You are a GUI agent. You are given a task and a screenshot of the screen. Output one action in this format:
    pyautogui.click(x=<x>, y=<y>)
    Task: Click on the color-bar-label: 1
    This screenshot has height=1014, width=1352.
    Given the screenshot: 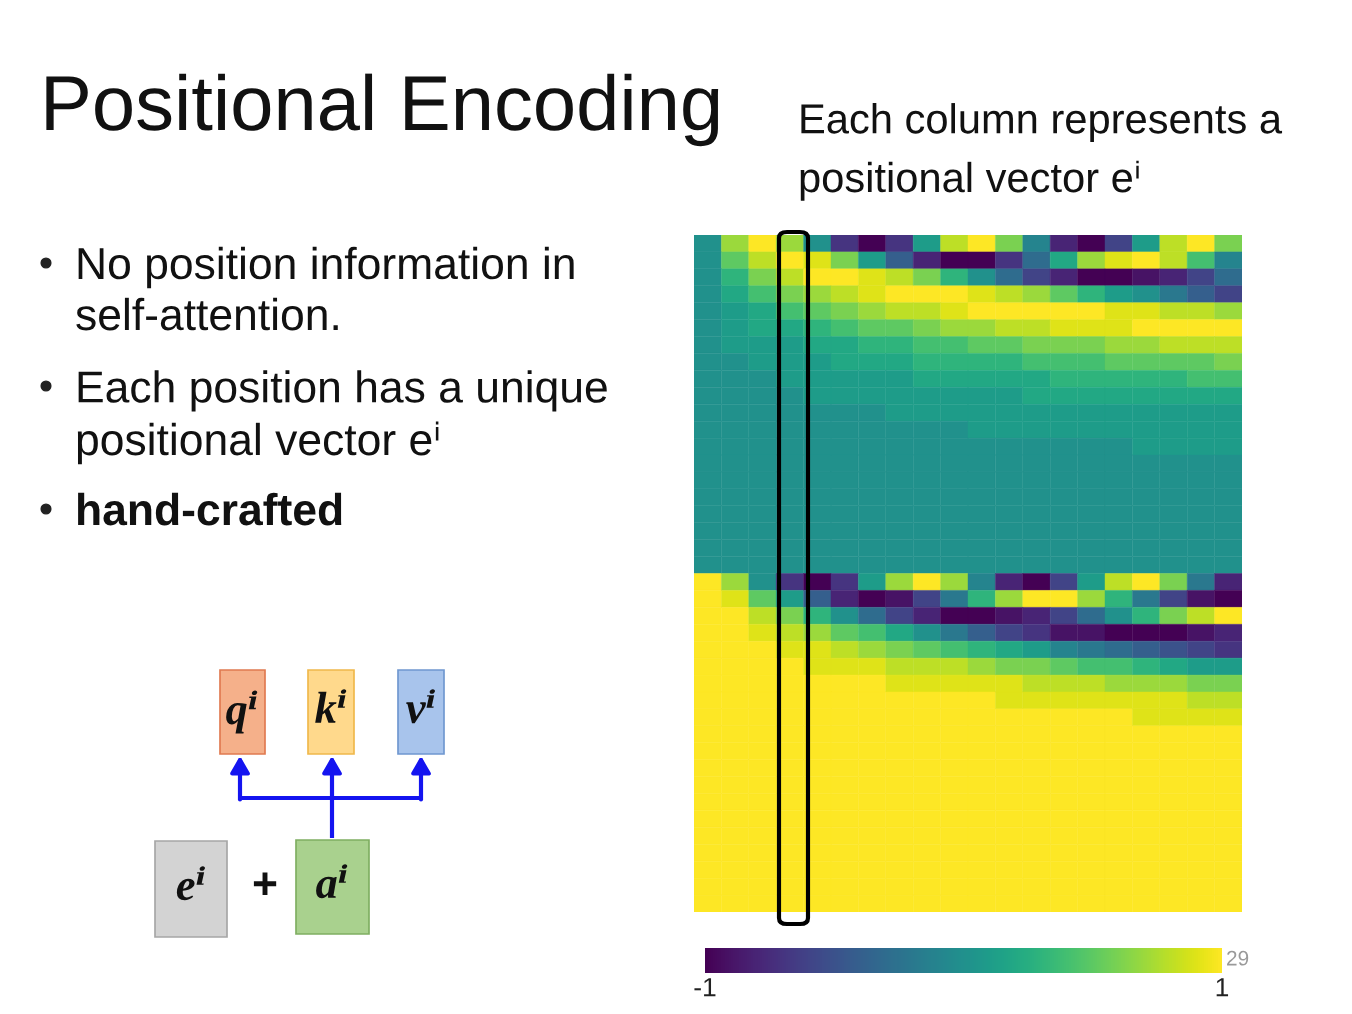 What is the action you would take?
    pyautogui.click(x=1222, y=987)
    